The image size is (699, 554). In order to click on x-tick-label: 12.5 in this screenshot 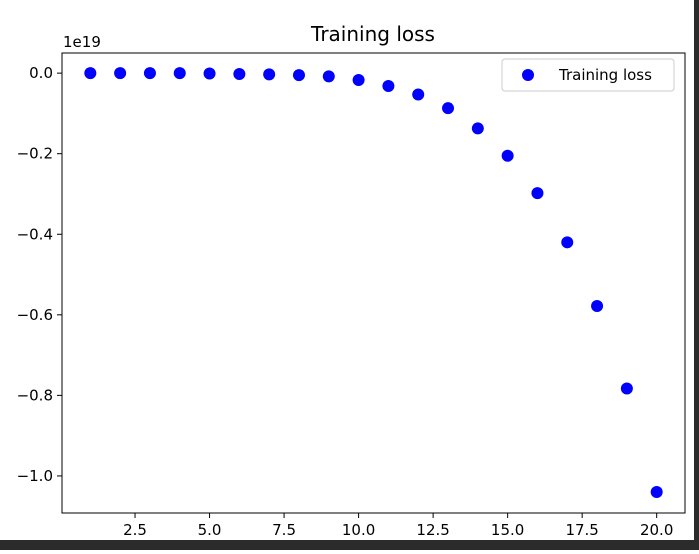, I will do `click(432, 530)`.